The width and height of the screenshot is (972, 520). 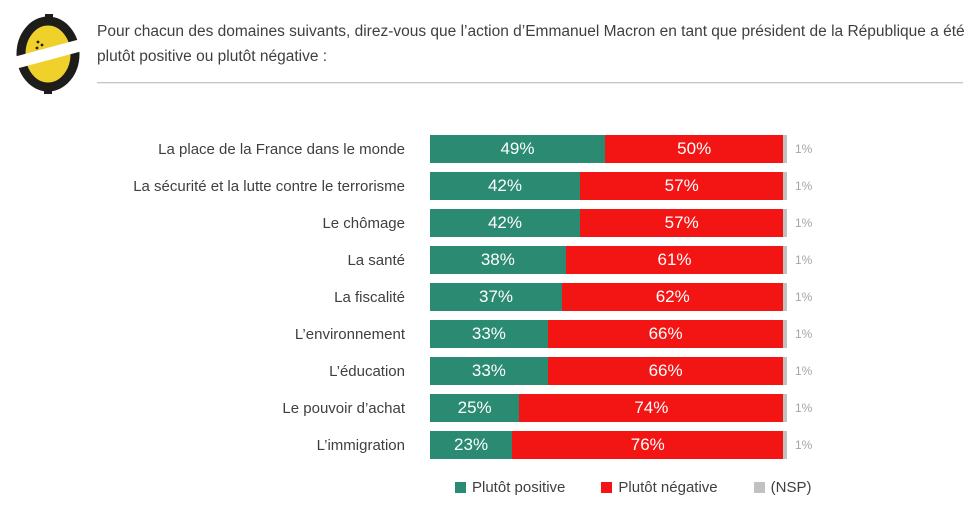 I want to click on legend-label: (NSP), so click(x=791, y=487).